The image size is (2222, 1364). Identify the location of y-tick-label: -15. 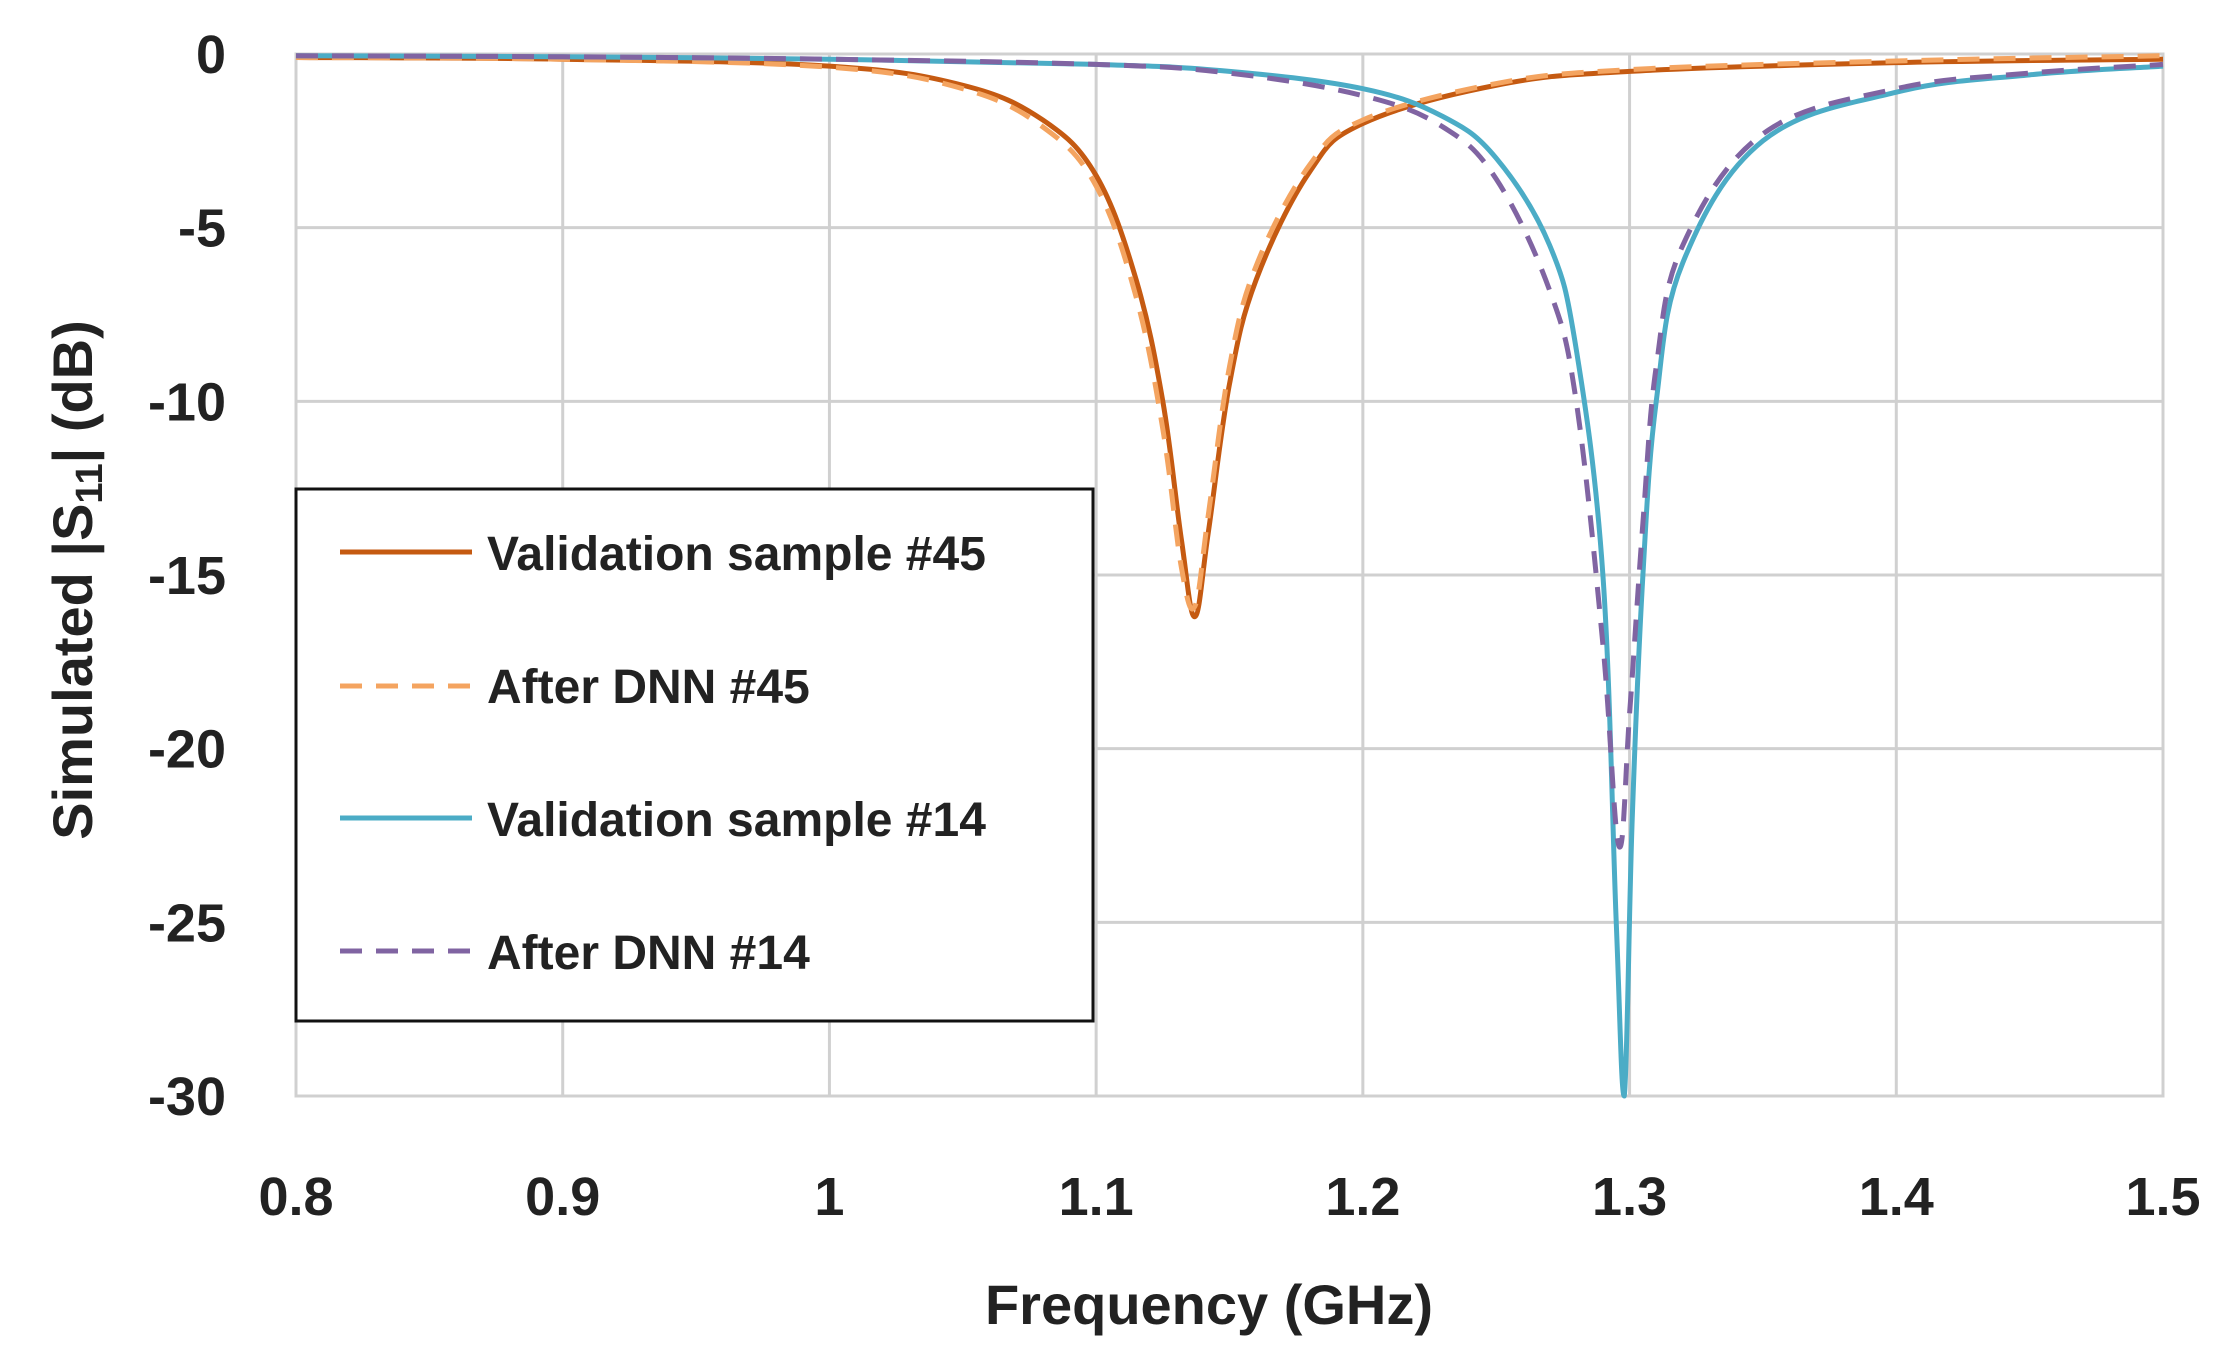
(187, 576).